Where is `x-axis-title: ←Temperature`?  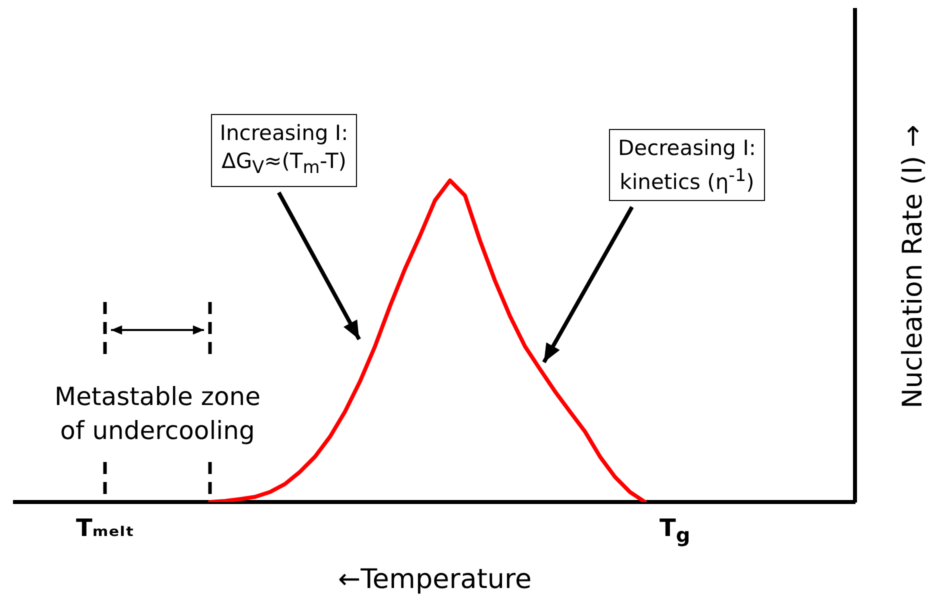 x-axis-title: ←Temperature is located at coordinates (435, 579).